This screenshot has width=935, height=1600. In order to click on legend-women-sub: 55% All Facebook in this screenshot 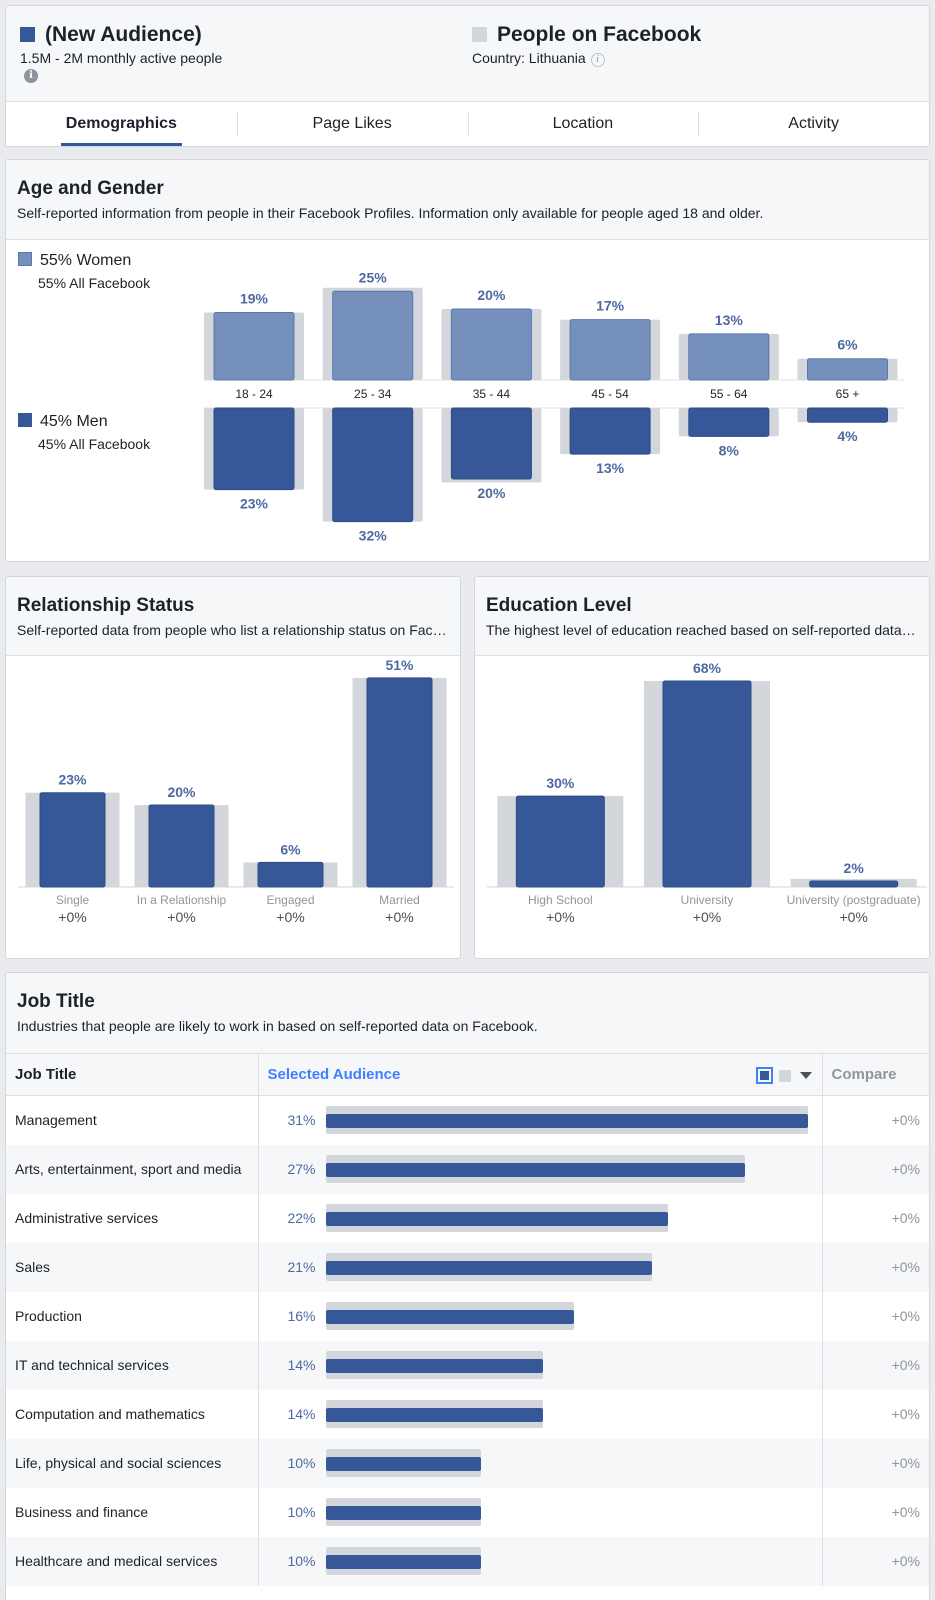, I will do `click(94, 283)`.